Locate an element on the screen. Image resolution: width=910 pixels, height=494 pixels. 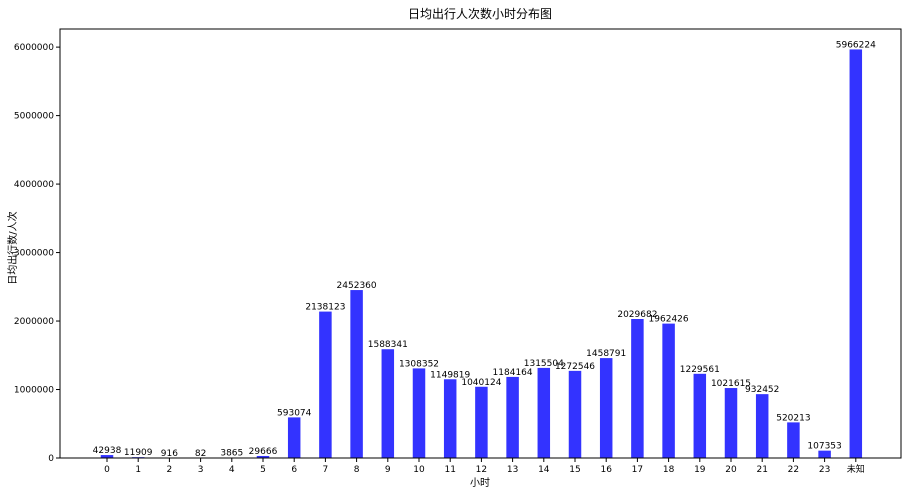
x-ticks-group: 0 1 2 3 4 5 6 7 8 9 10 11 12 13 14 15 16 17 18 19 20 21 22 23 未知 is located at coordinates (484, 466).